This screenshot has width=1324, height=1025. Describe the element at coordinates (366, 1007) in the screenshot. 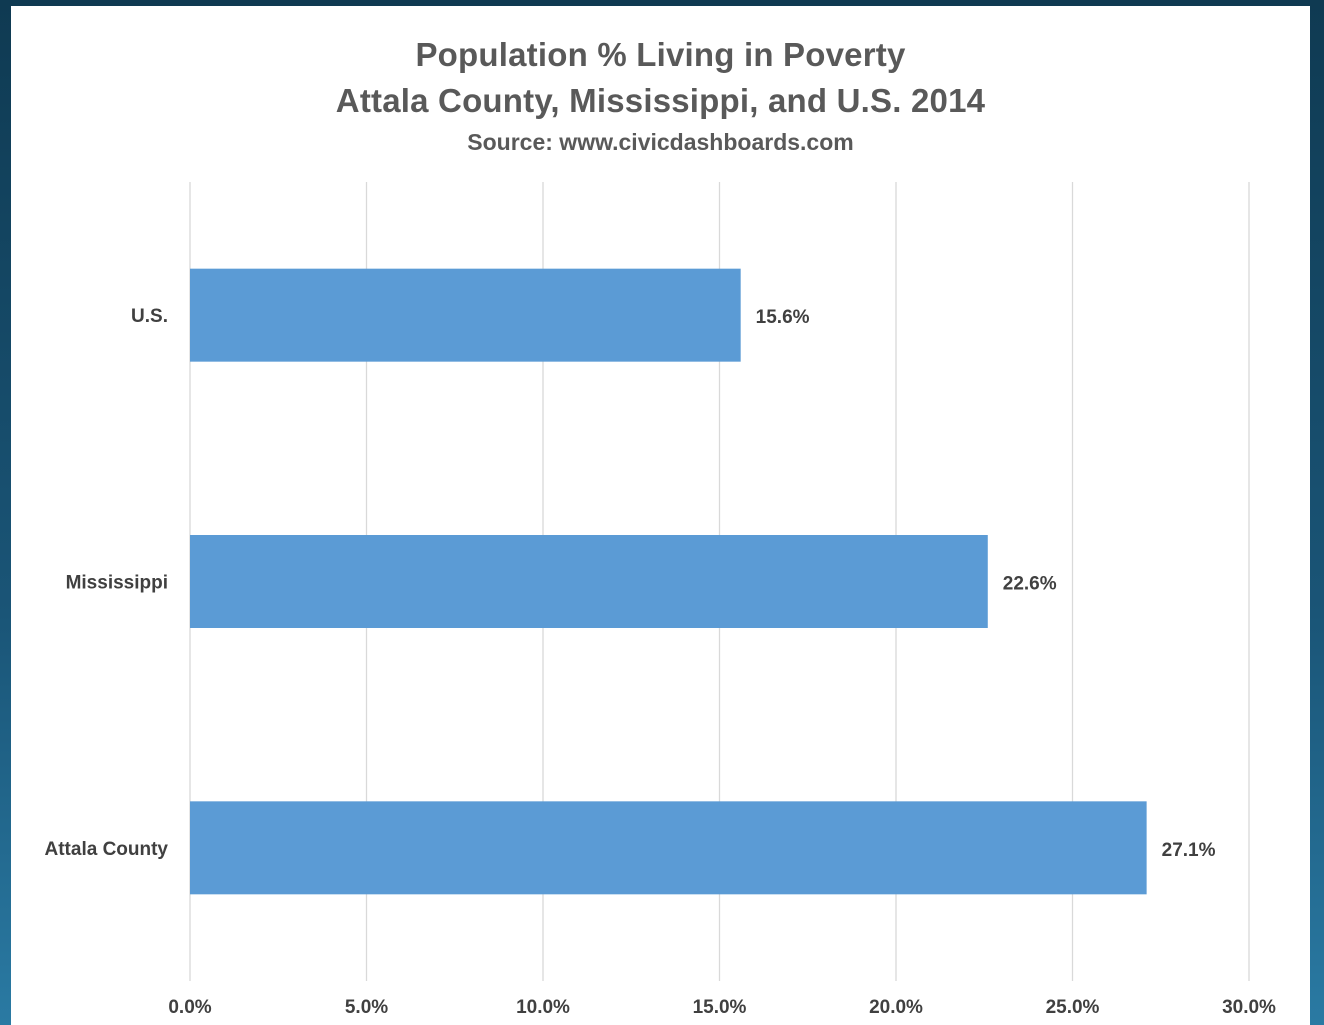

I see `x-tick-label: 5.0%` at that location.